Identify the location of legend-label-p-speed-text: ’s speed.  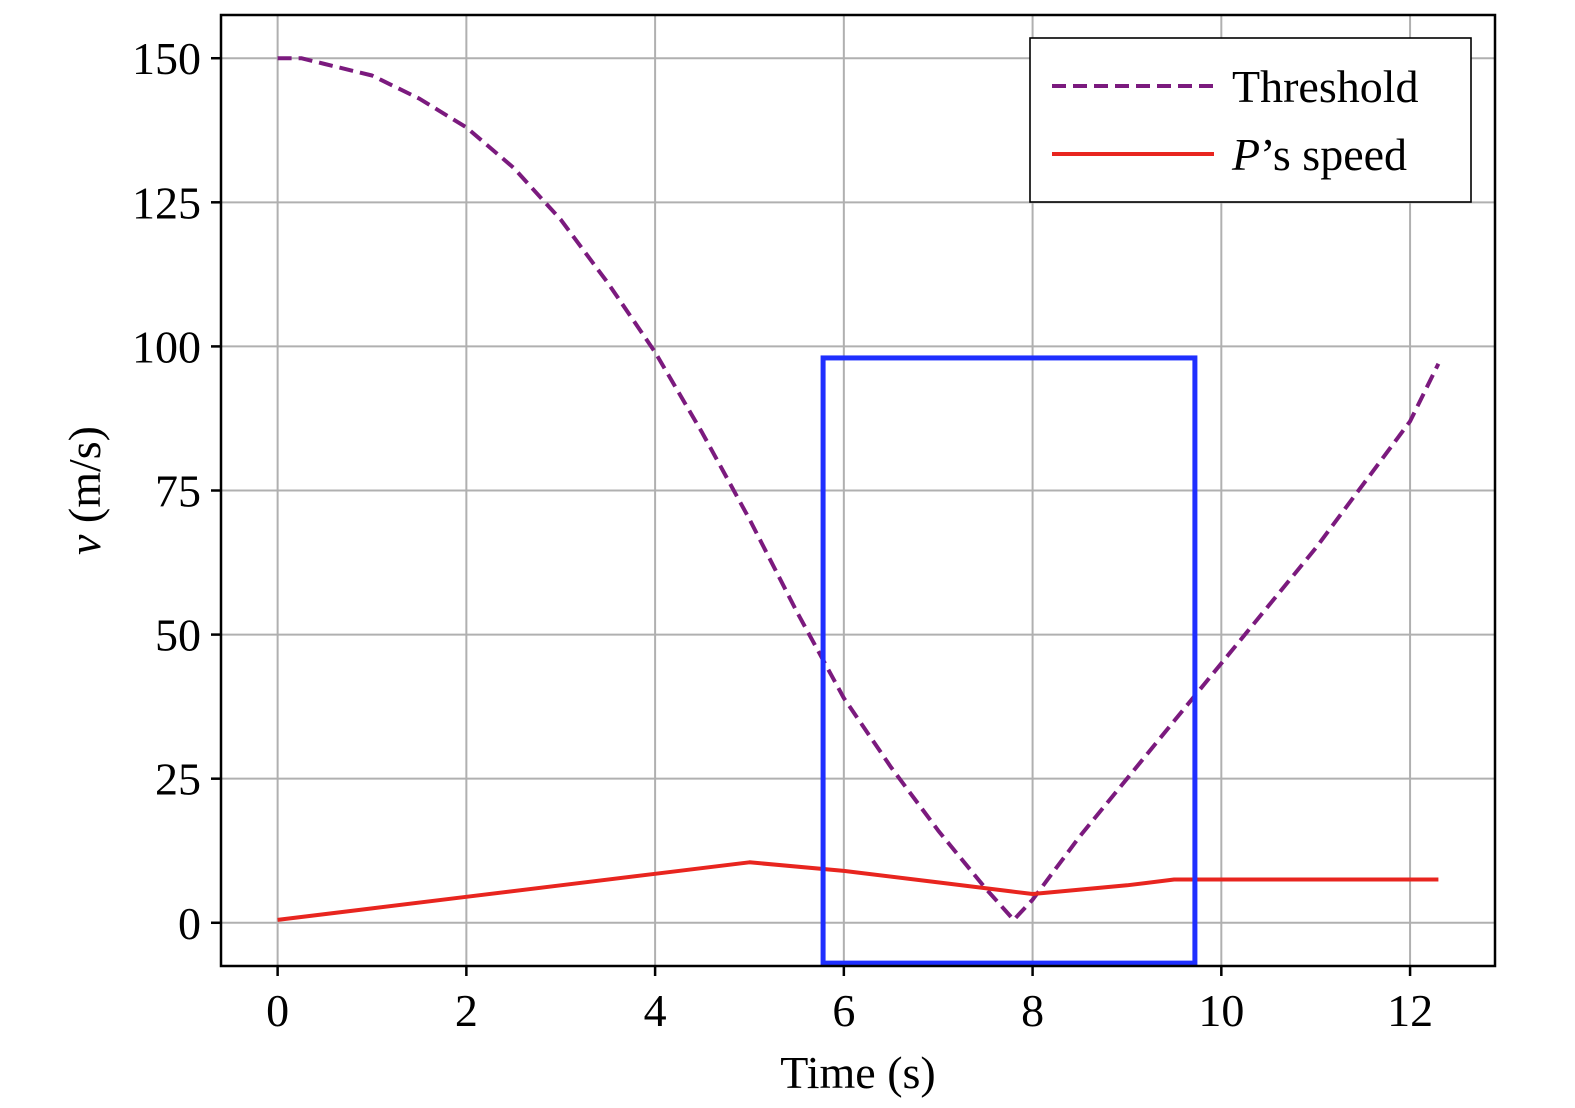
(1333, 154).